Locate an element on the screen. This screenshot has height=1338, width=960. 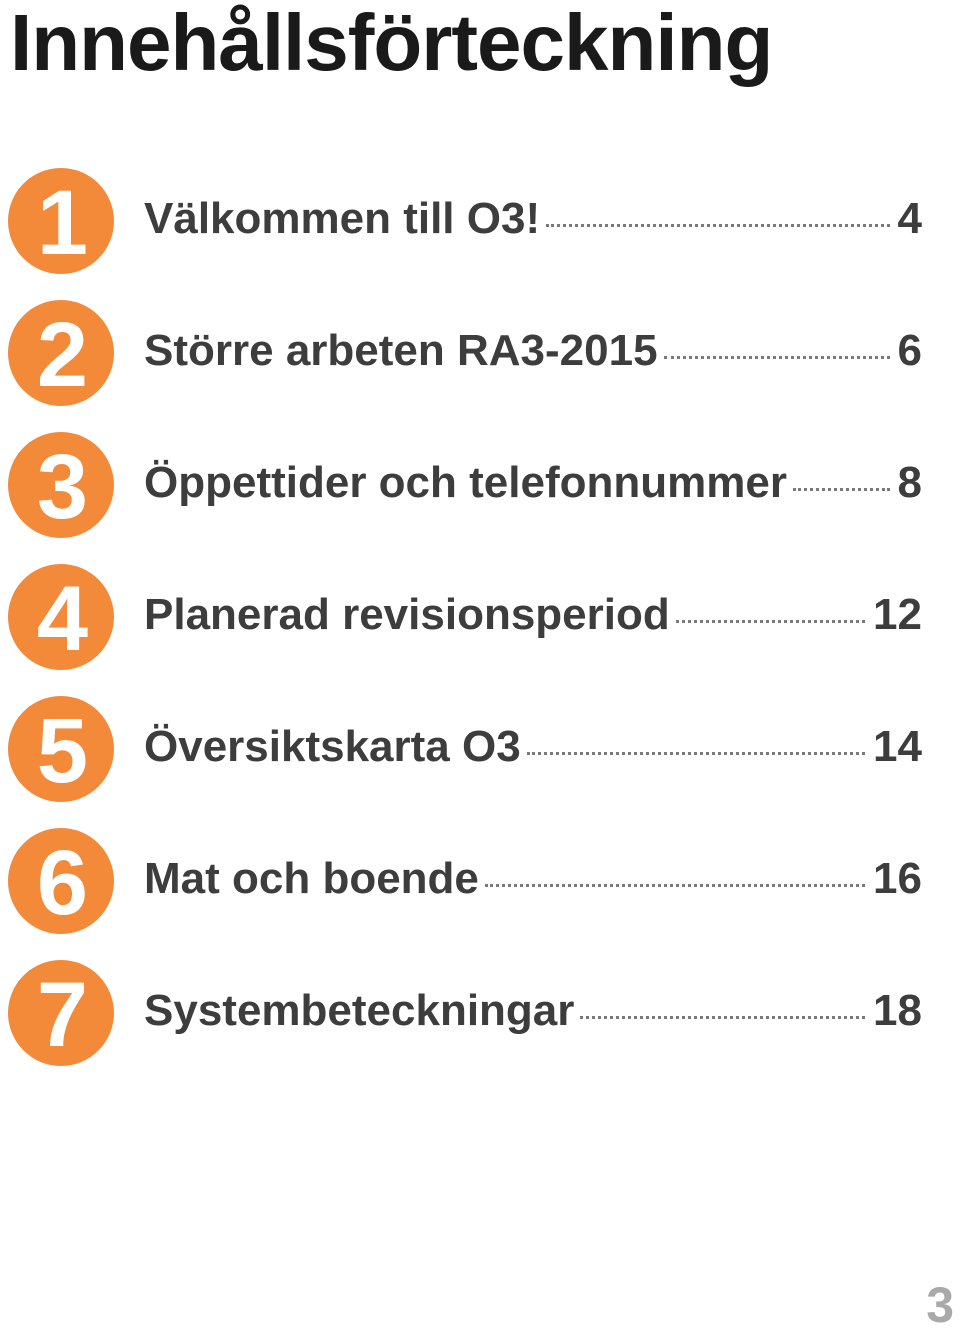
toc-entry-page: 4 is located at coordinates (909, 218).